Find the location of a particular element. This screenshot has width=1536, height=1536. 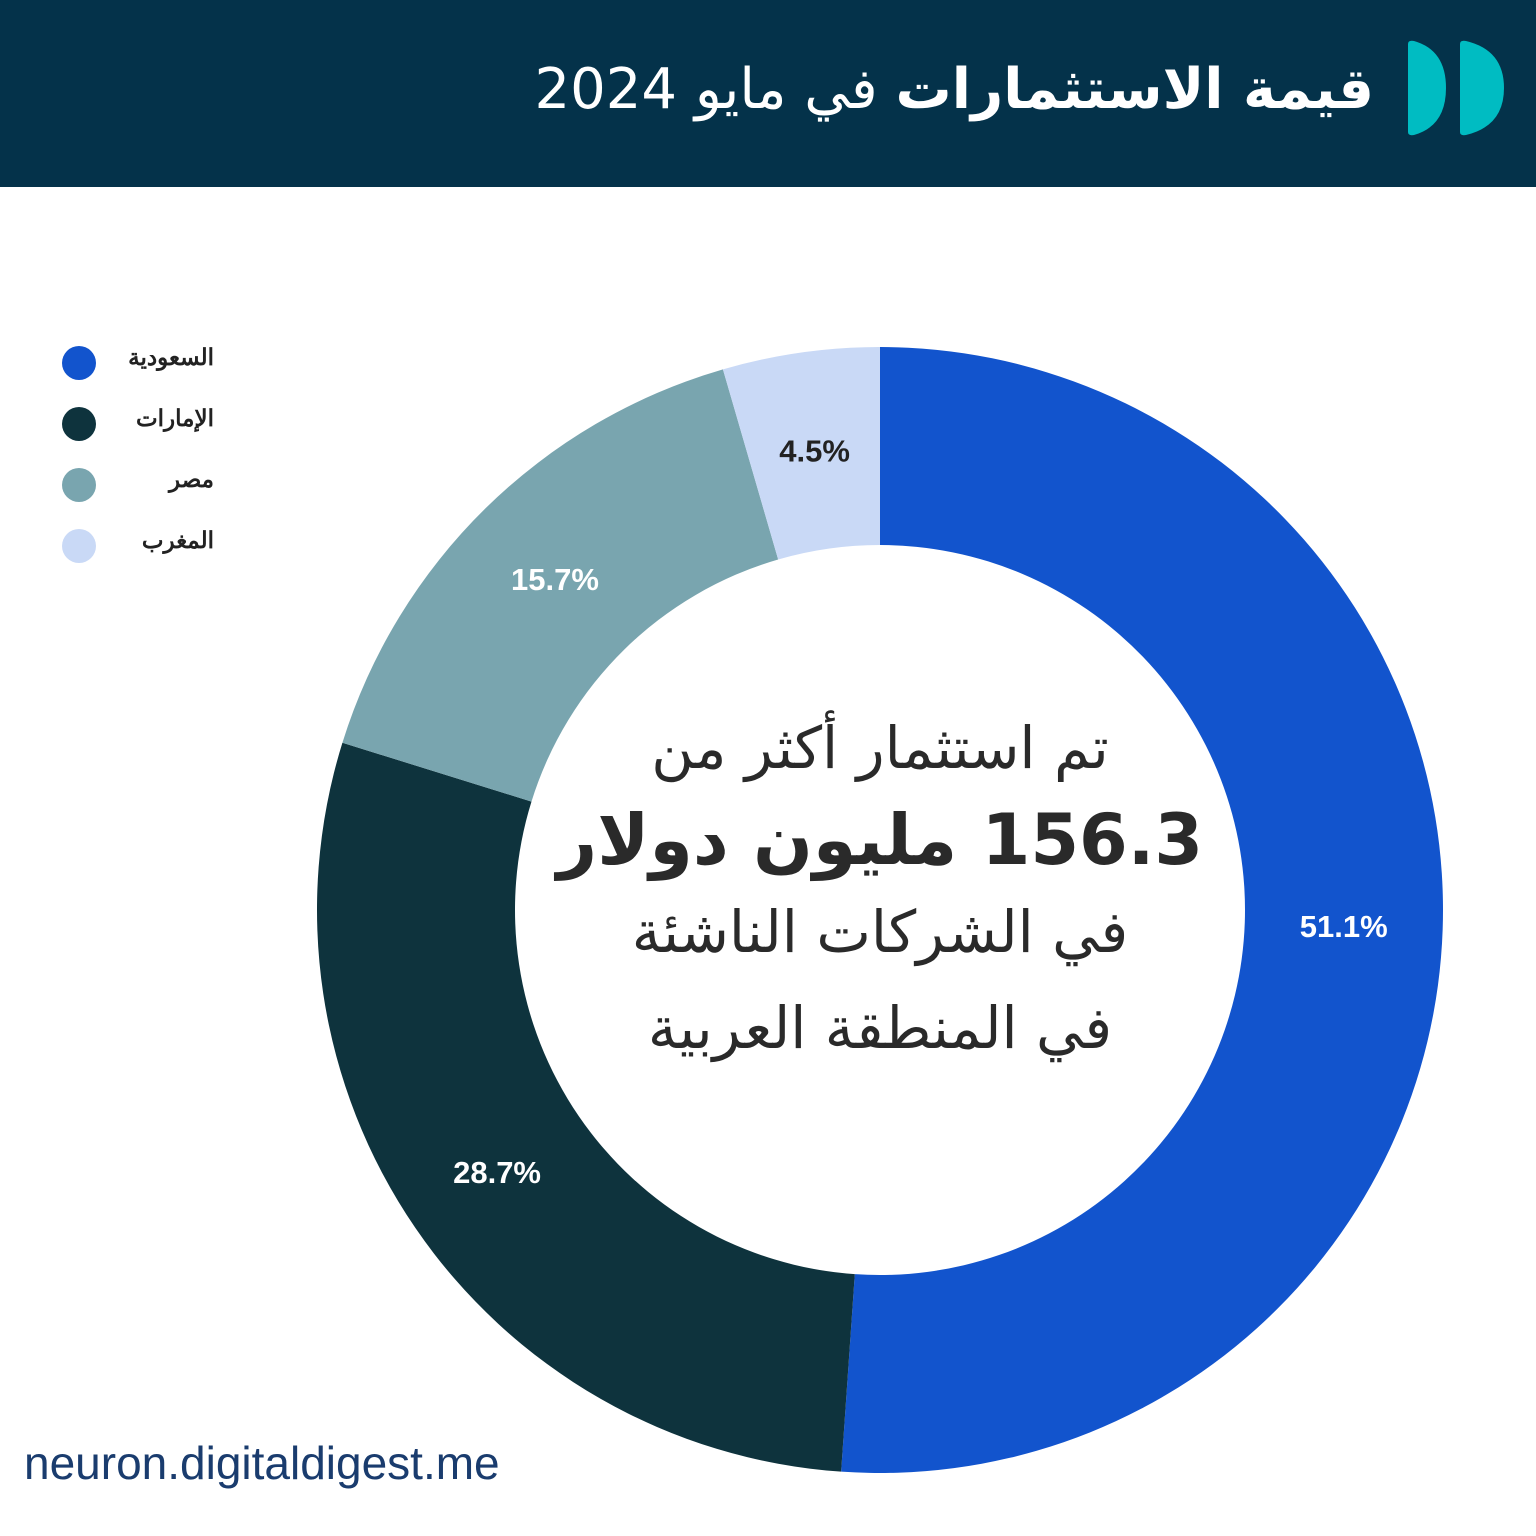

legend-label: السعودية is located at coordinates (171, 357).